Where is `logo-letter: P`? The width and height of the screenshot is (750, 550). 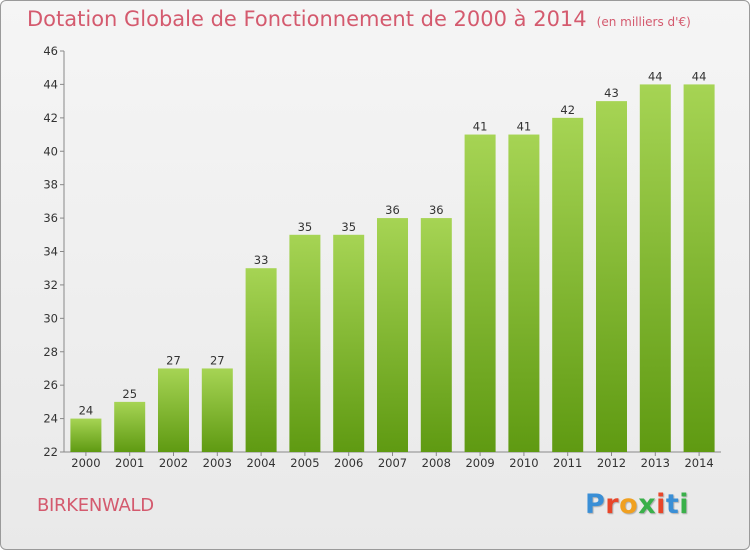 logo-letter: P is located at coordinates (595, 504).